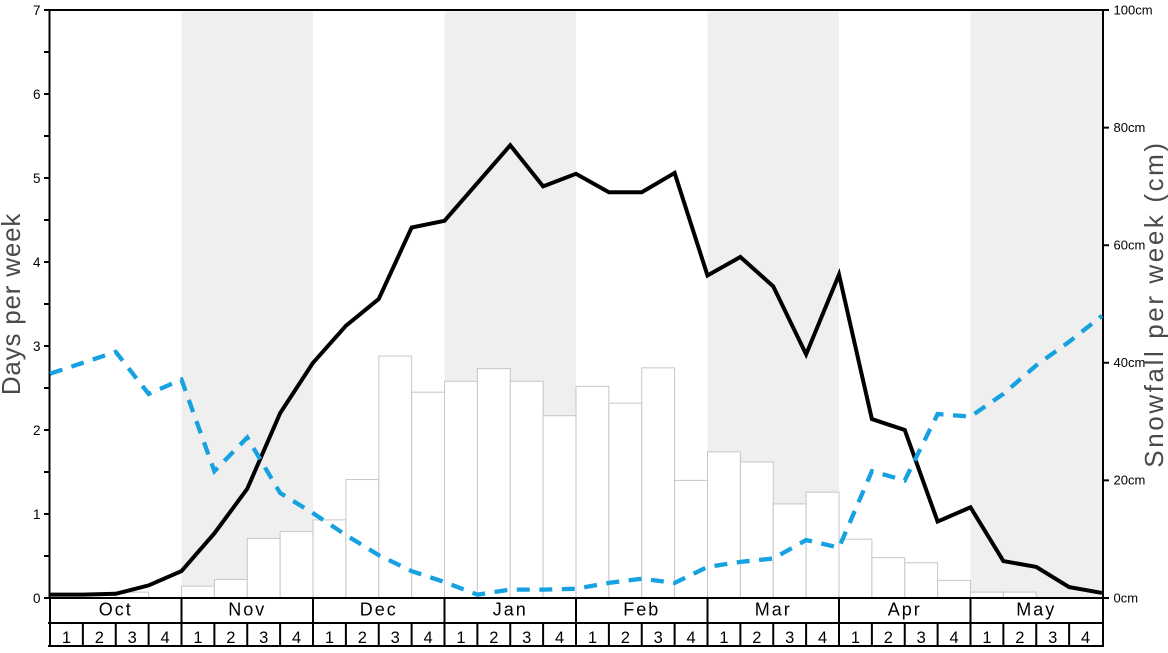 The image size is (1168, 653). I want to click on svg-text: 100cm, so click(1133, 9).